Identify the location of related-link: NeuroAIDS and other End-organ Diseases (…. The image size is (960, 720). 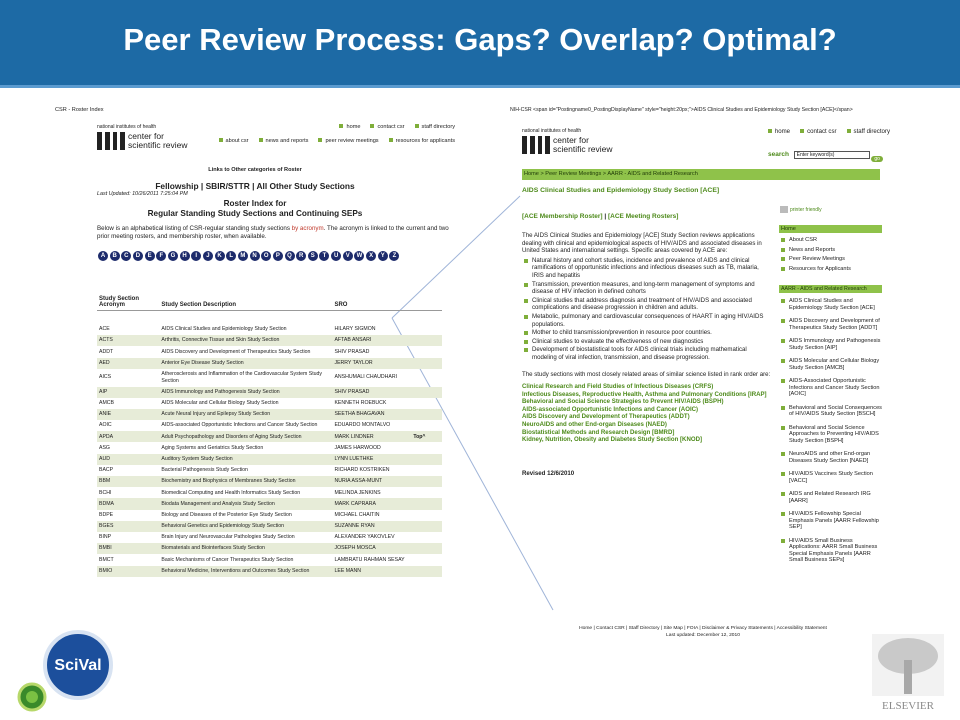
(594, 425).